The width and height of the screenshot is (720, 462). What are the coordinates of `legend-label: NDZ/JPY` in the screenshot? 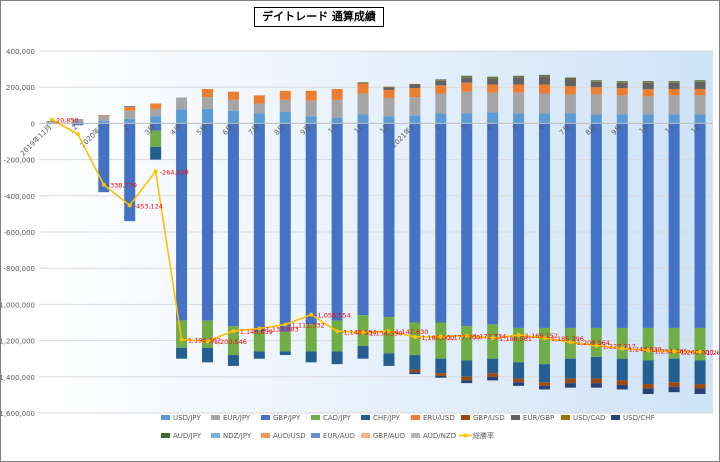 It's located at (237, 436).